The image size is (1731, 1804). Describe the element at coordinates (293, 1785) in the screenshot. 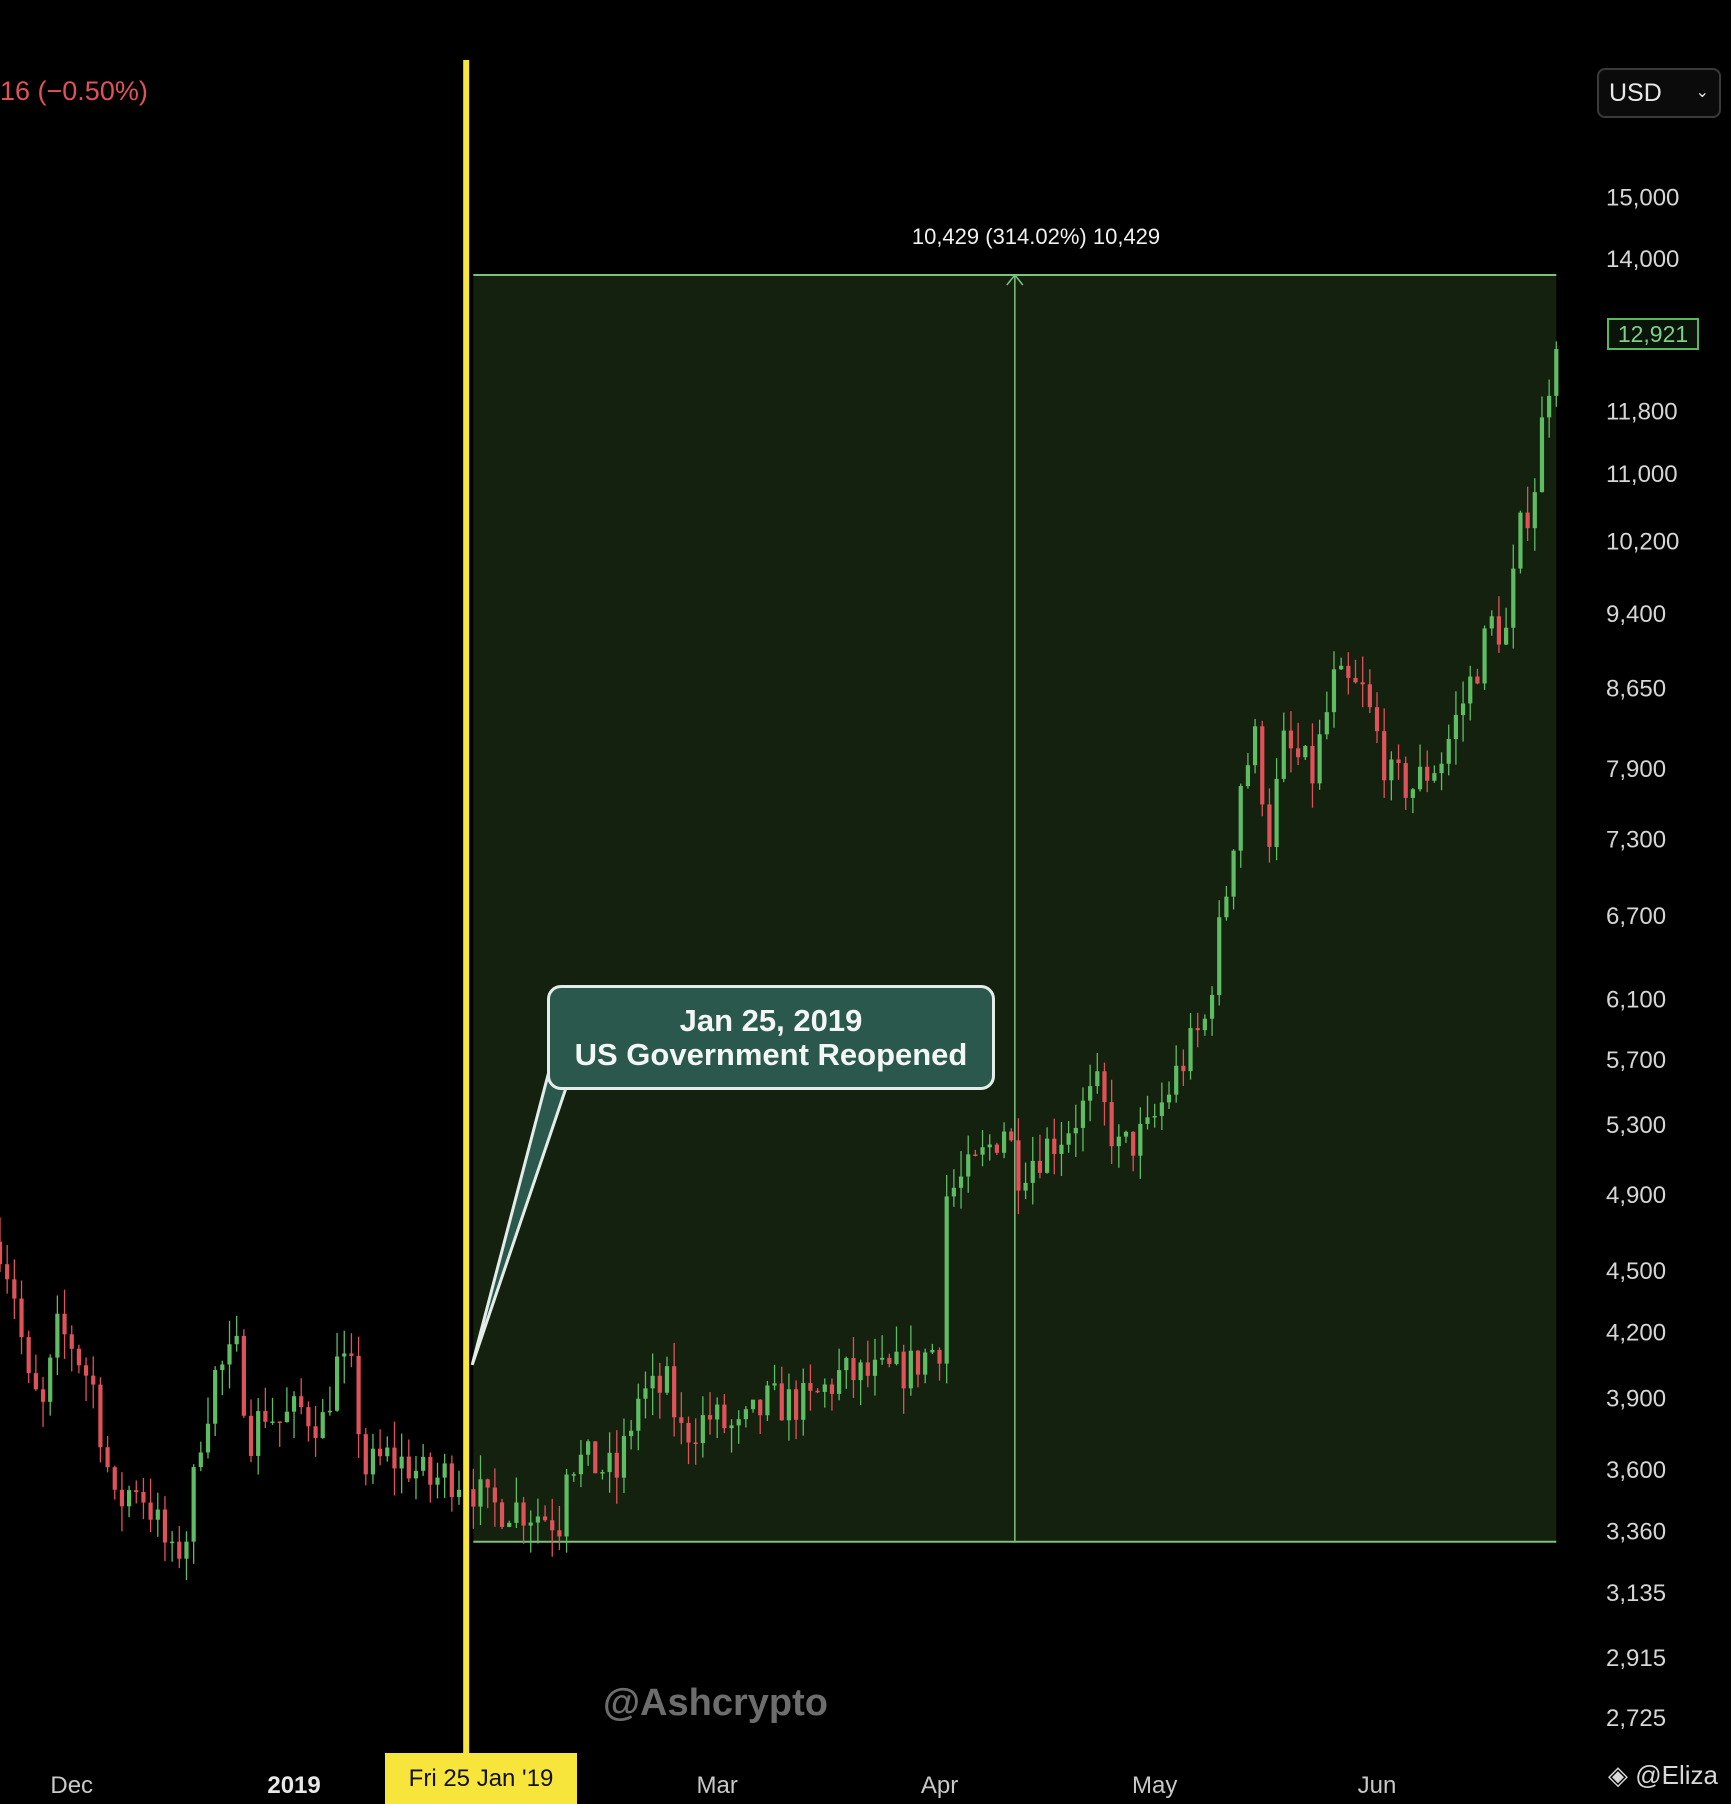

I see `x-tick-label: 2019` at that location.